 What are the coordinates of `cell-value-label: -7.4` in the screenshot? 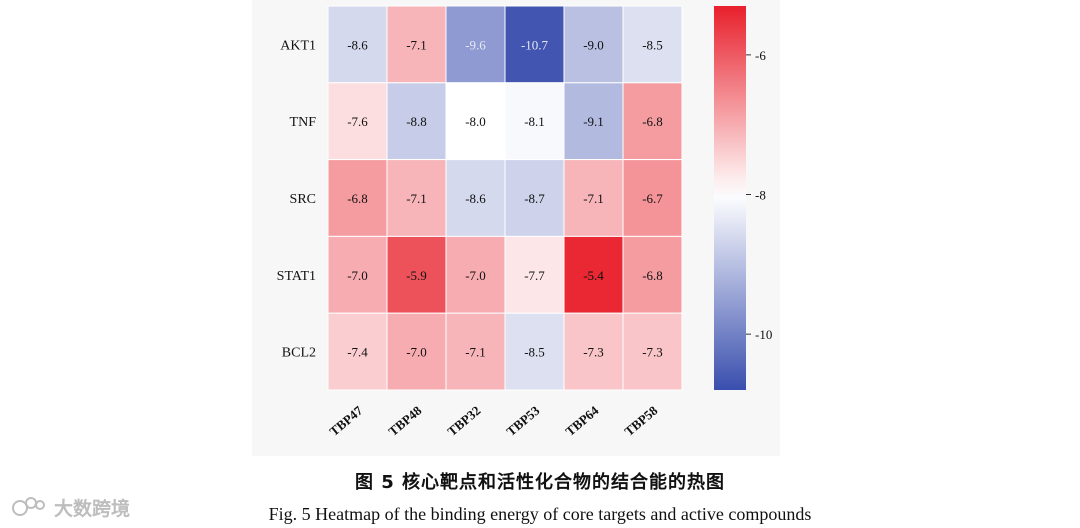 It's located at (357, 352).